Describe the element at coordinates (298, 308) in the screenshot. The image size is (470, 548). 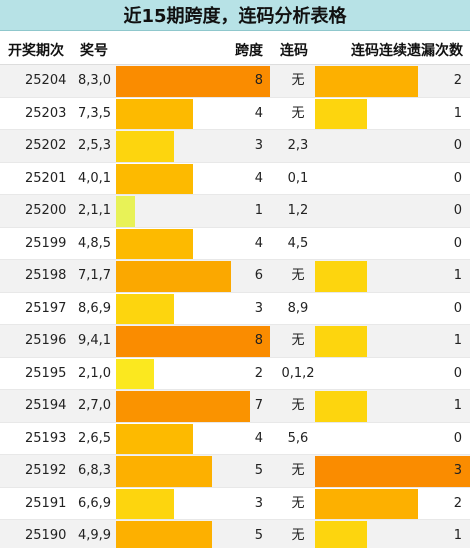
I see `consec-cell: 8,9` at that location.